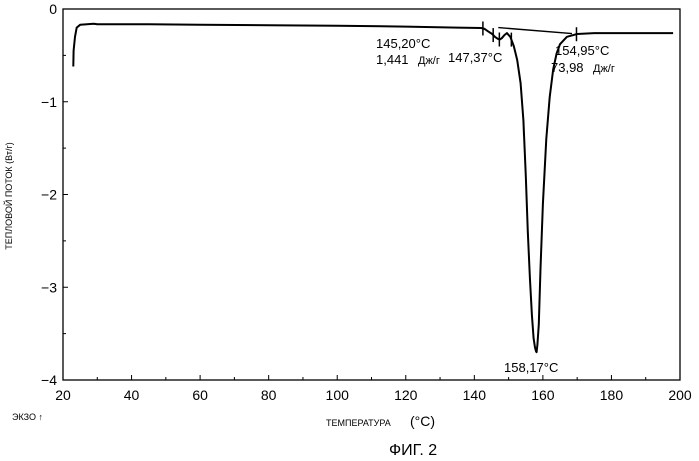 Image resolution: width=699 pixels, height=461 pixels. I want to click on annotation-peak2-temp: 154,95°C, so click(582, 50).